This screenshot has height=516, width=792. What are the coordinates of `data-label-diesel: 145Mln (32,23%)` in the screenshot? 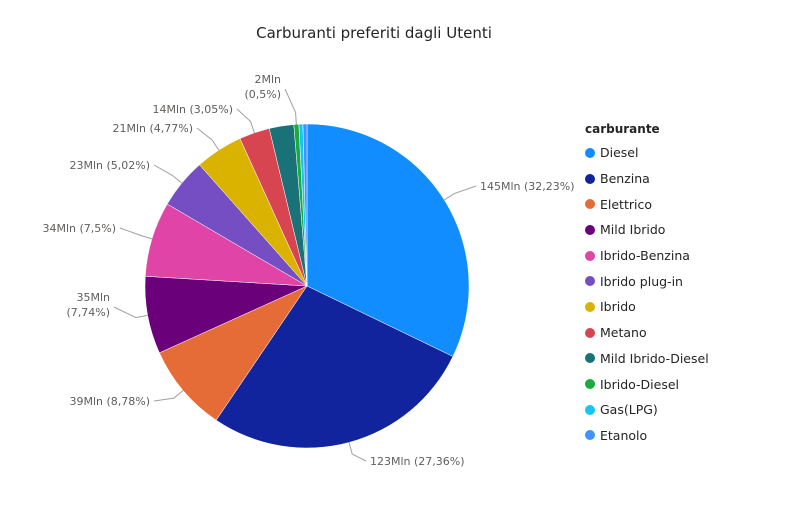 It's located at (527, 186).